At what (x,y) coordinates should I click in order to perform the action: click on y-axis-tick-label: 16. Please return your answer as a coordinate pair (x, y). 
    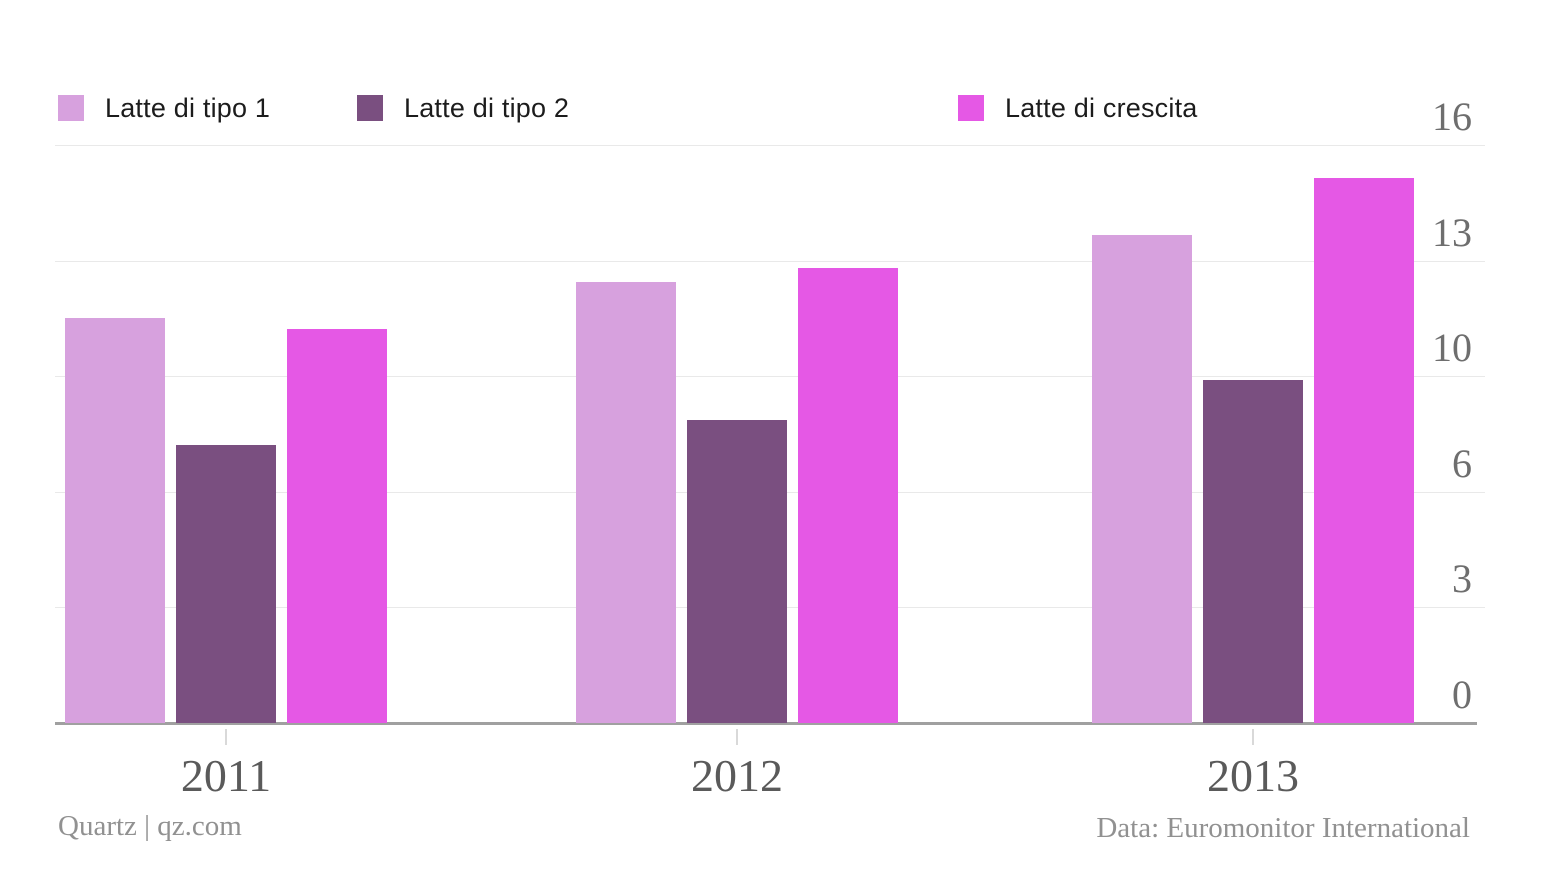
    Looking at the image, I should click on (1452, 116).